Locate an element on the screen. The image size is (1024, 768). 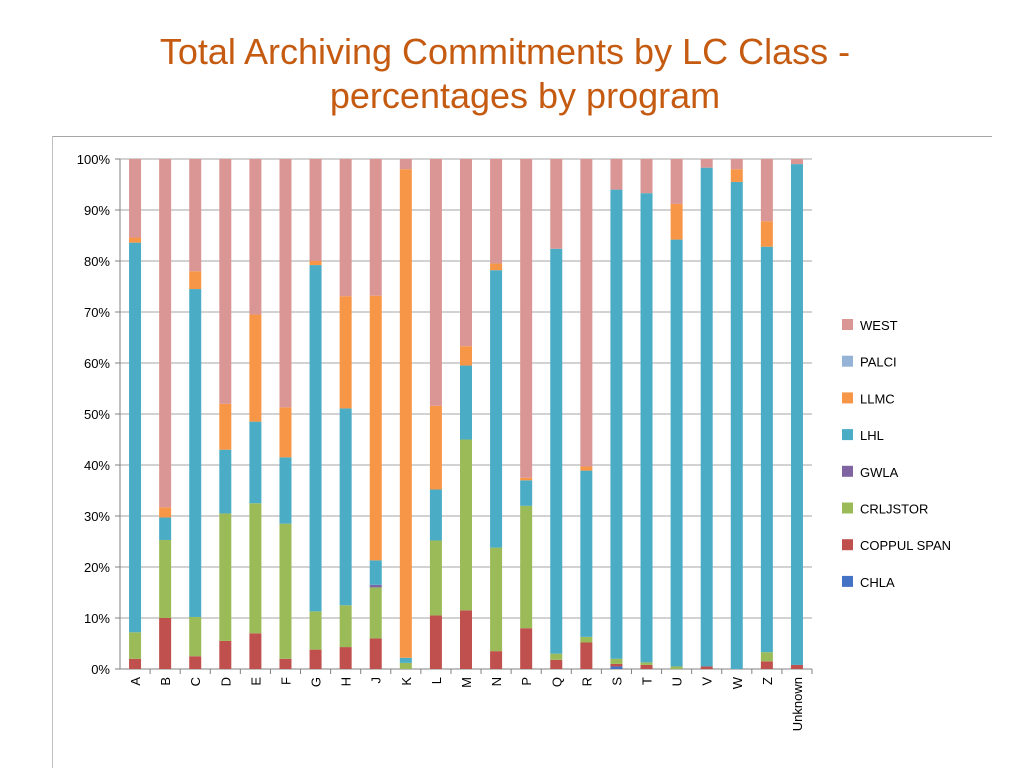
bar-segment-lhl-s is located at coordinates (616, 424).